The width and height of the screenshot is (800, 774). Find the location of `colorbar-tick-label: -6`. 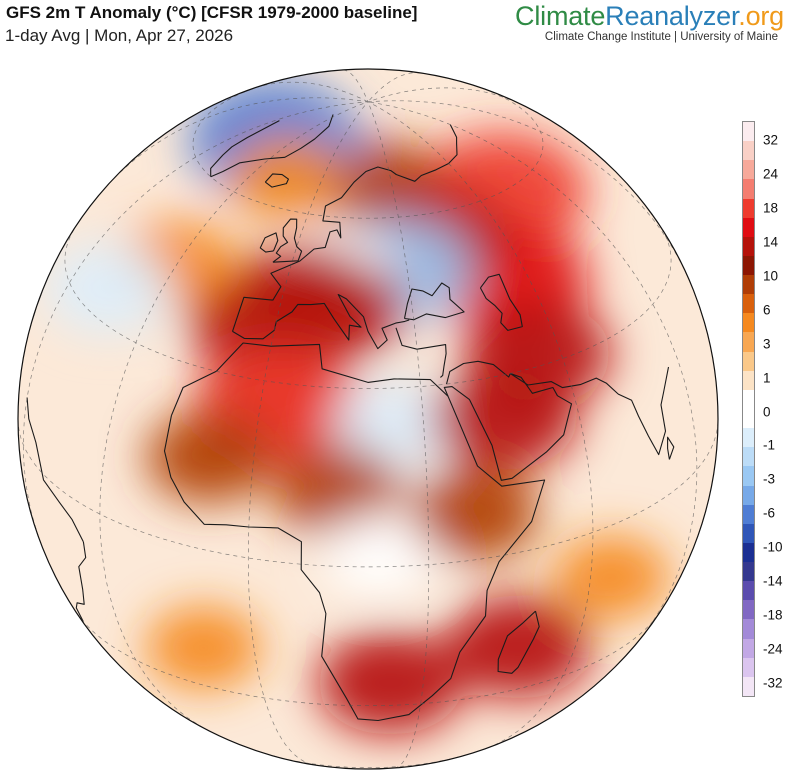

colorbar-tick-label: -6 is located at coordinates (769, 513).